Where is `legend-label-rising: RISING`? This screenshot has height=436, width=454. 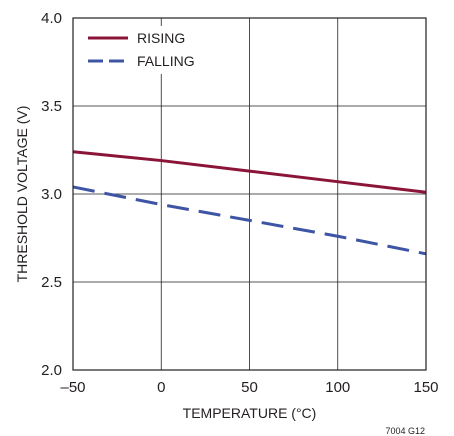 legend-label-rising: RISING is located at coordinates (161, 38).